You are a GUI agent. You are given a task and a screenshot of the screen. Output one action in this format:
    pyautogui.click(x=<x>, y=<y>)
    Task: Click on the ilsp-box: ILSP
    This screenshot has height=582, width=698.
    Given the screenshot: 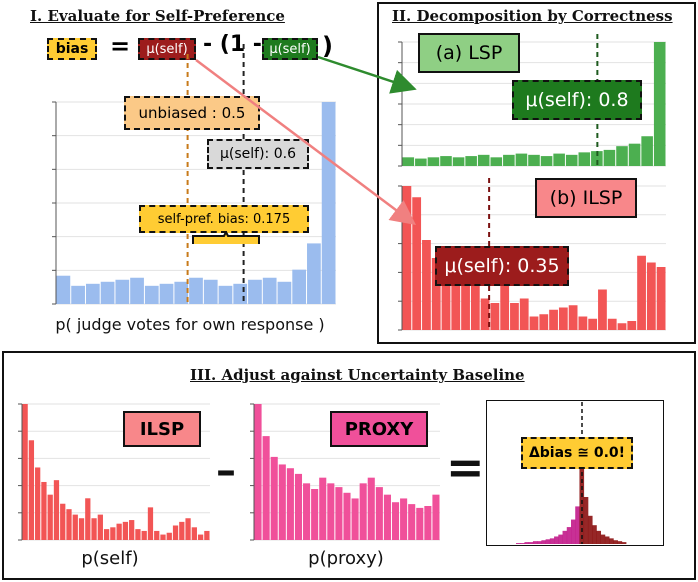 What is the action you would take?
    pyautogui.click(x=162, y=429)
    